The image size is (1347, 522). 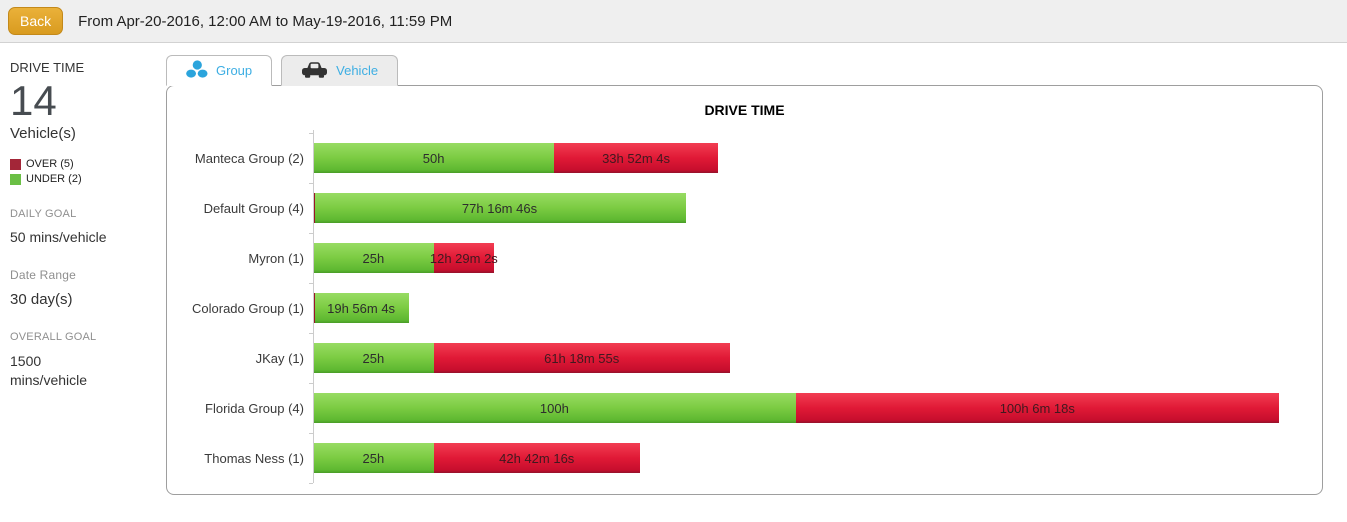 I want to click on category-label: Default Group (4), so click(x=253, y=208).